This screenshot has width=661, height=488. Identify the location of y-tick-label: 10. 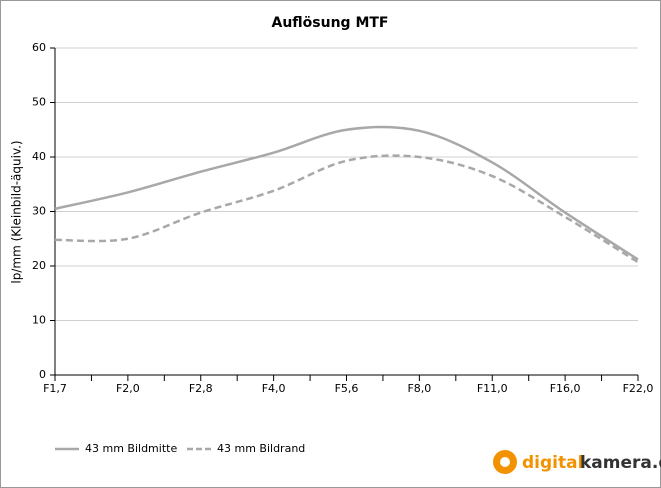
(39, 320).